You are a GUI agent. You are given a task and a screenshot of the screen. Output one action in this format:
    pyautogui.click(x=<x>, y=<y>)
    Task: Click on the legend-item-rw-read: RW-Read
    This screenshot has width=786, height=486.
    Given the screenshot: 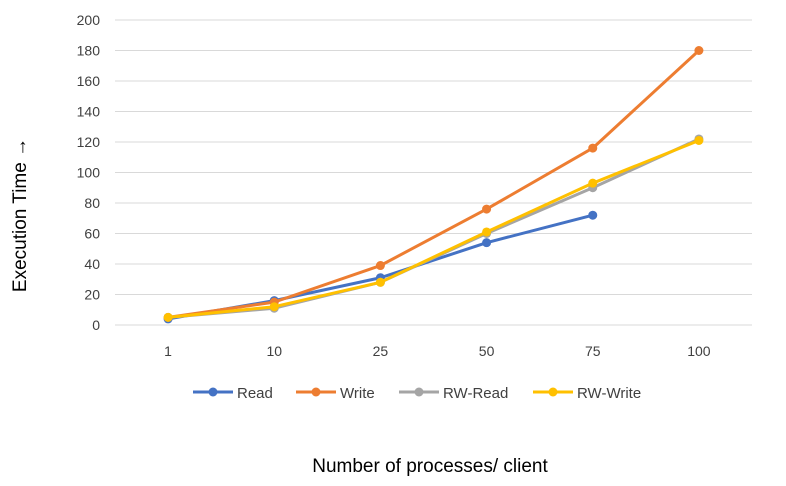 What is the action you would take?
    pyautogui.click(x=453, y=393)
    